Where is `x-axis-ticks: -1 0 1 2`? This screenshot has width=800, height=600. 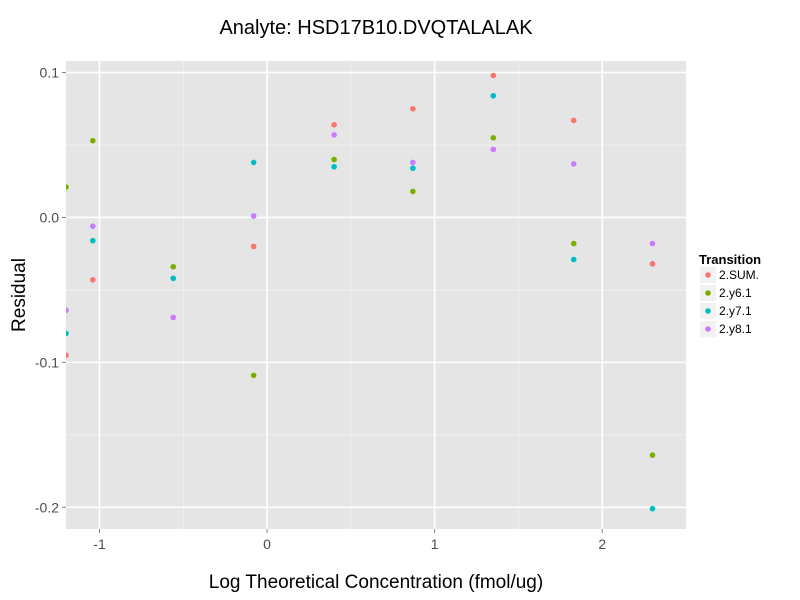
x-axis-ticks: -1 0 1 2 is located at coordinates (349, 540).